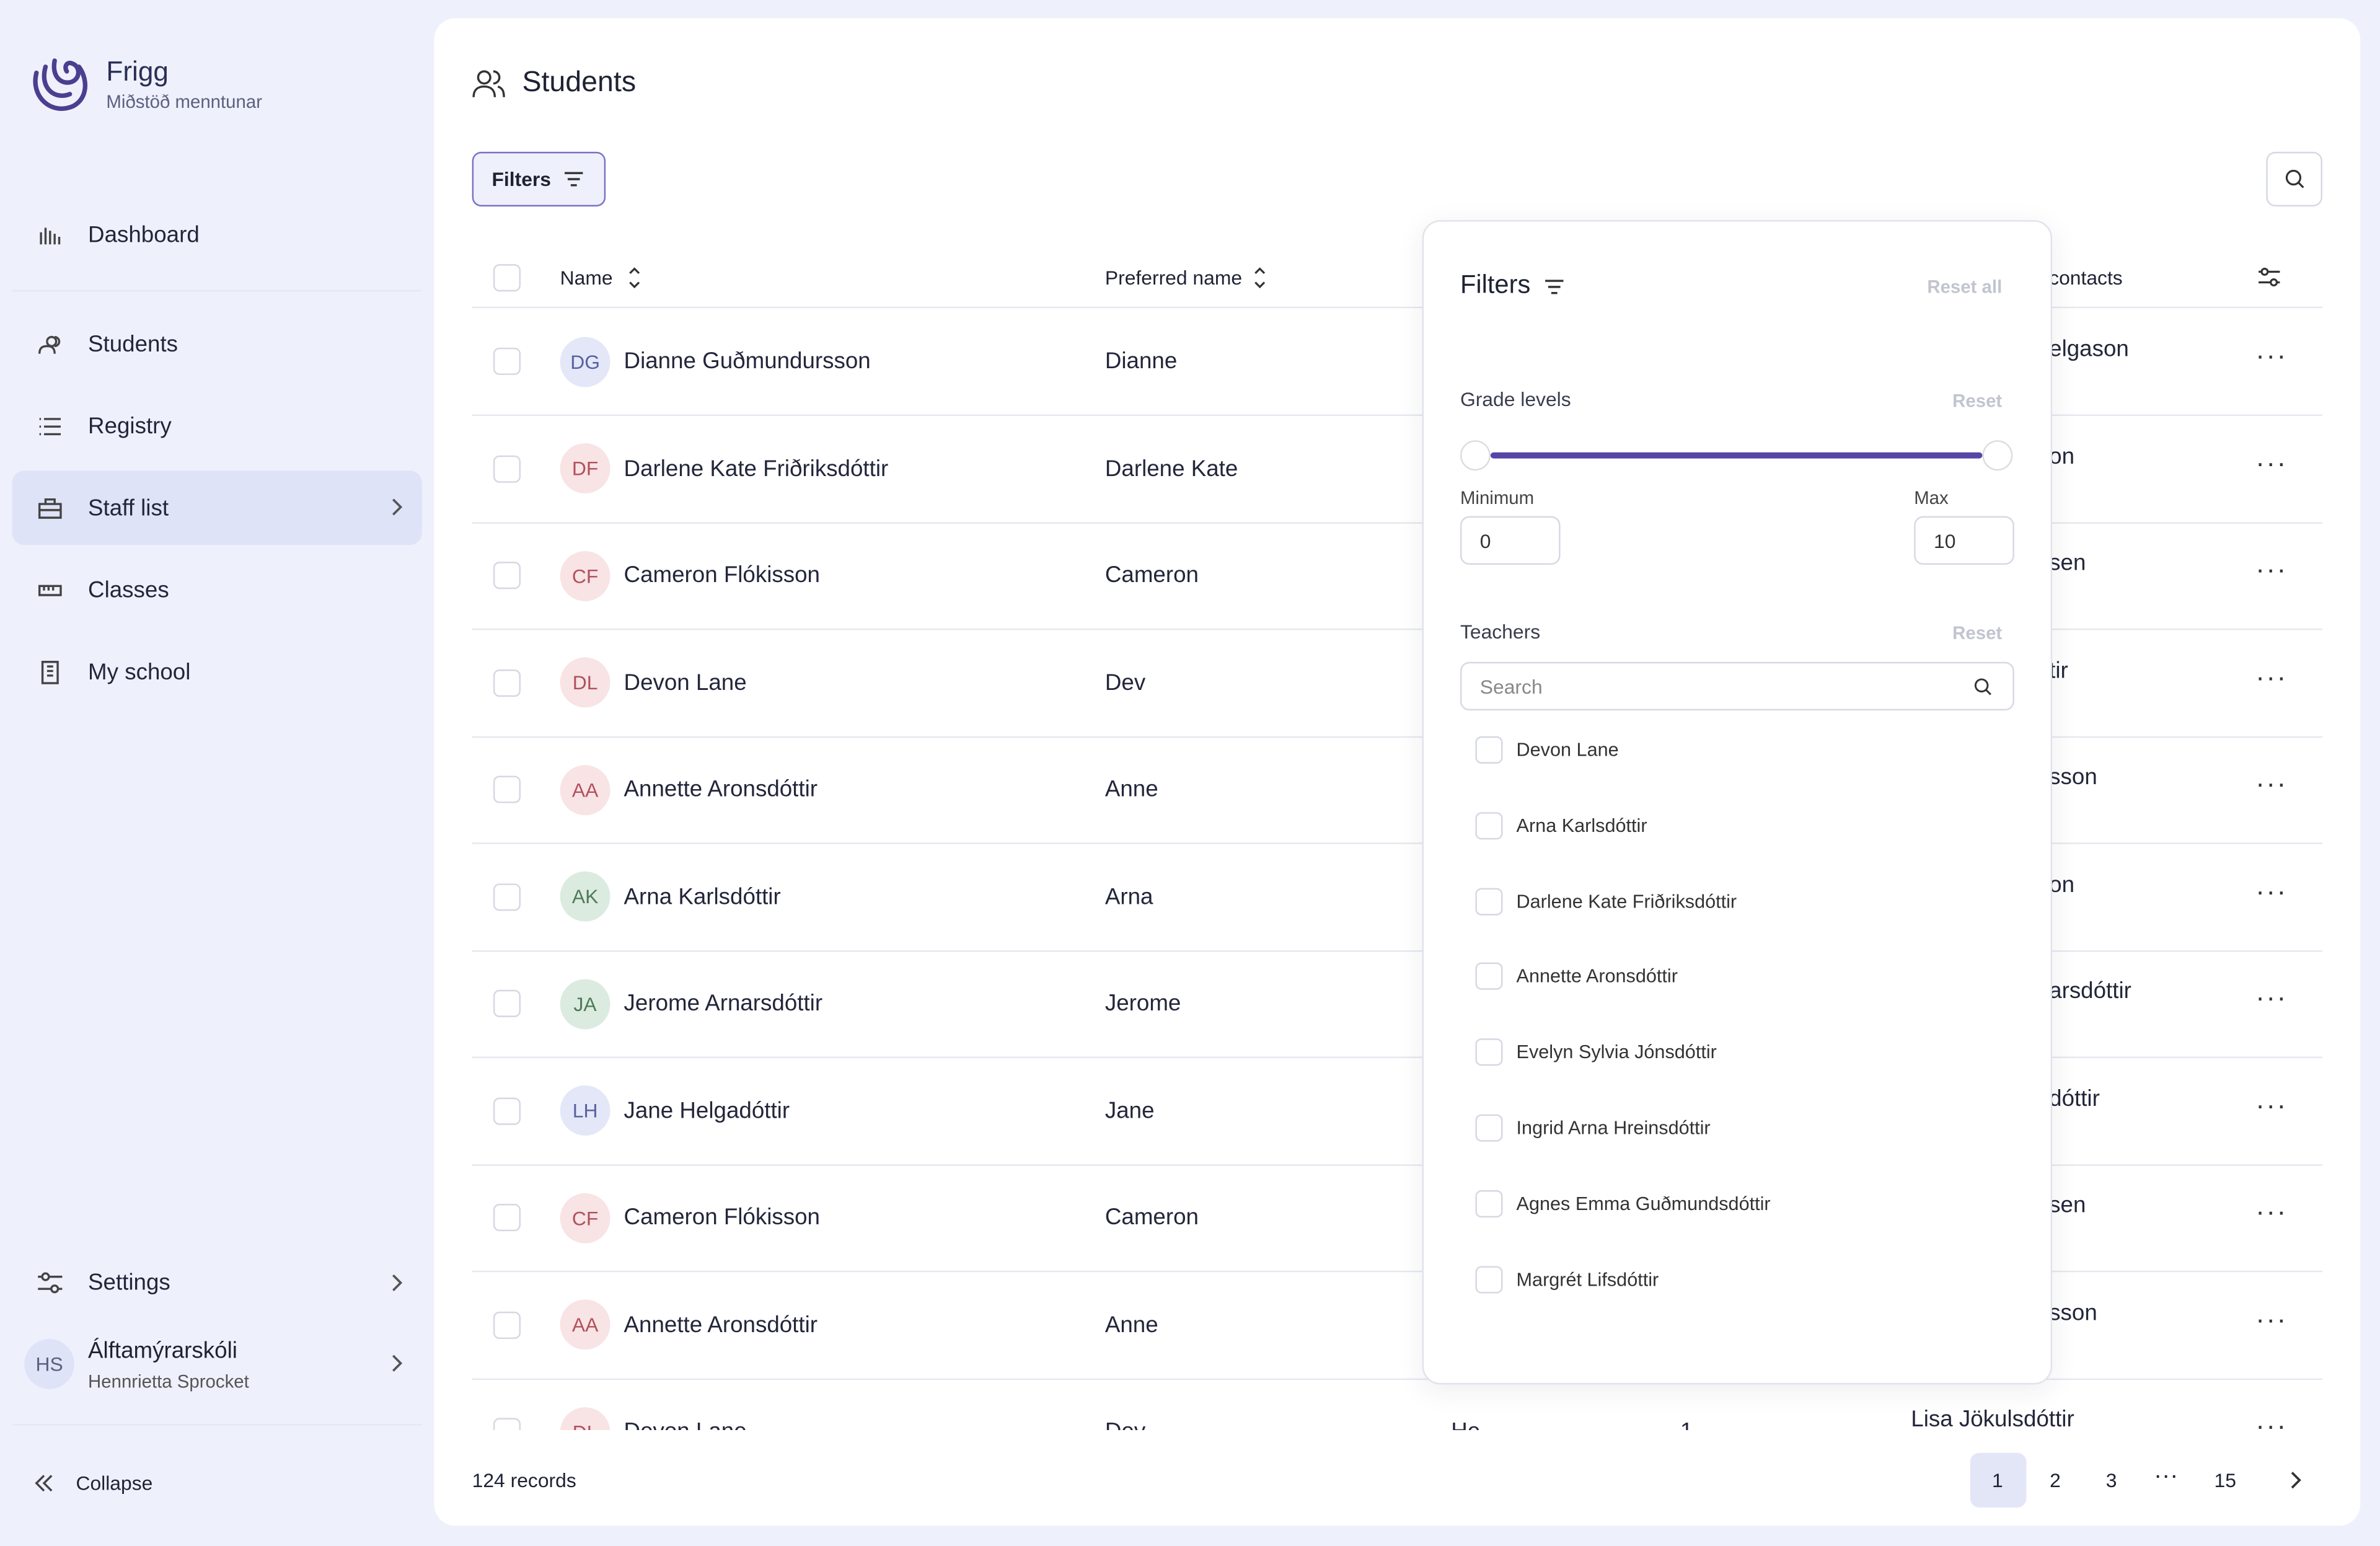 The height and width of the screenshot is (1546, 2380). I want to click on records: 124 records, so click(524, 1481).